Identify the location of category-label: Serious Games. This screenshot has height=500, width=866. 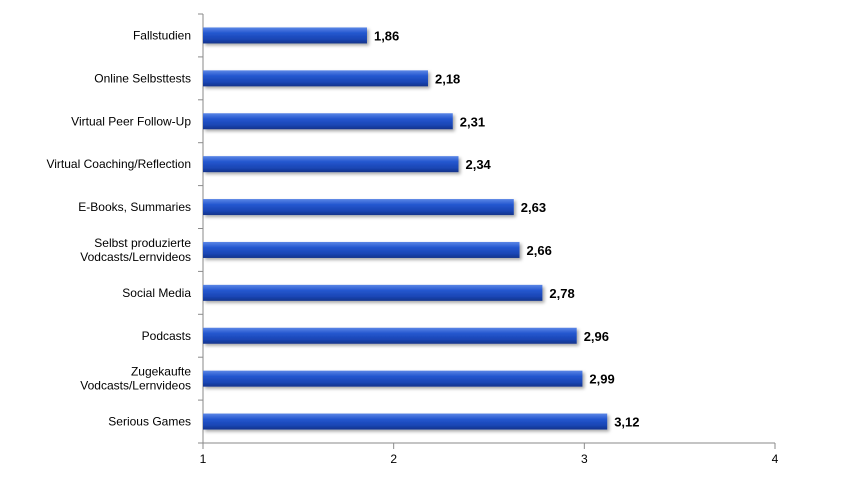
(149, 422).